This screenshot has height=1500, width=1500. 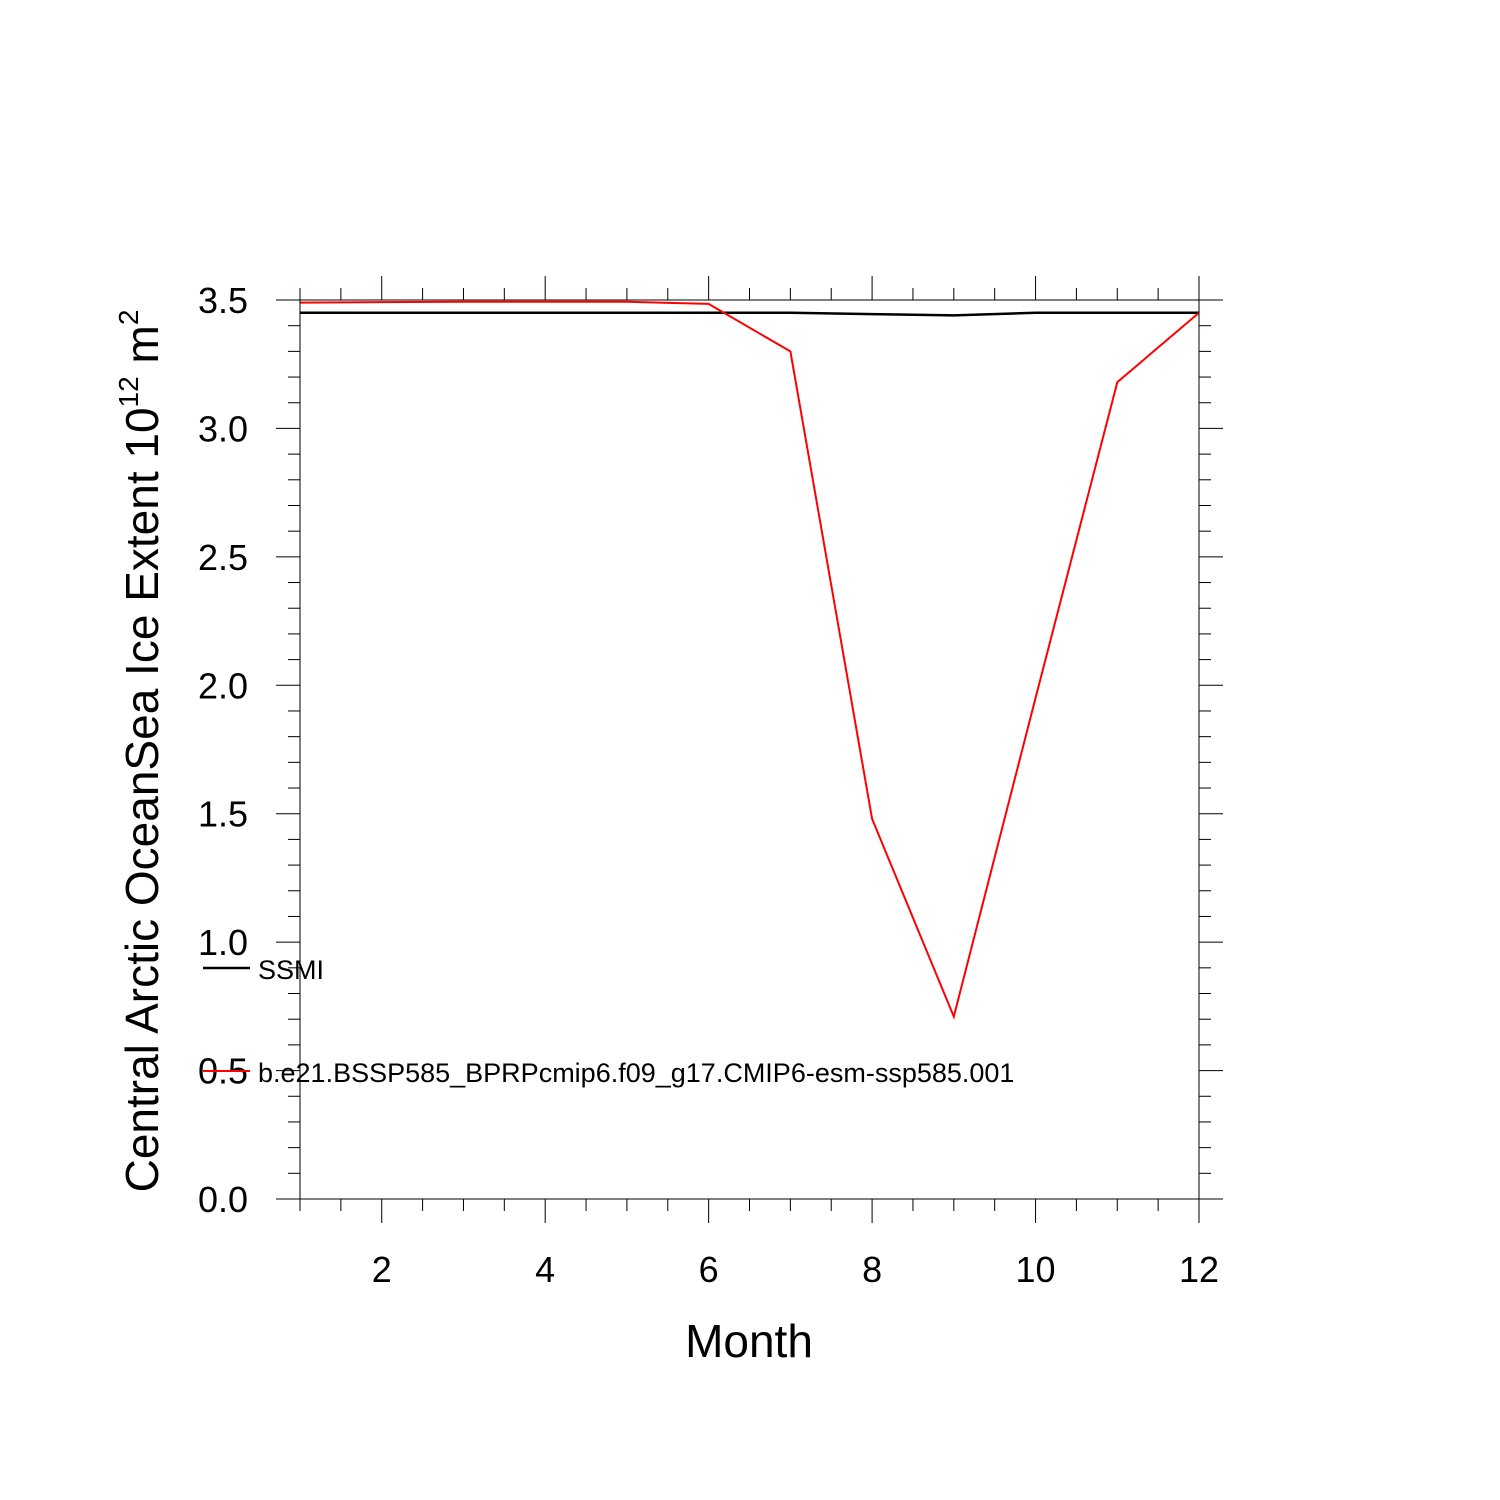 I want to click on x-tick-label: 12, so click(x=1199, y=1269).